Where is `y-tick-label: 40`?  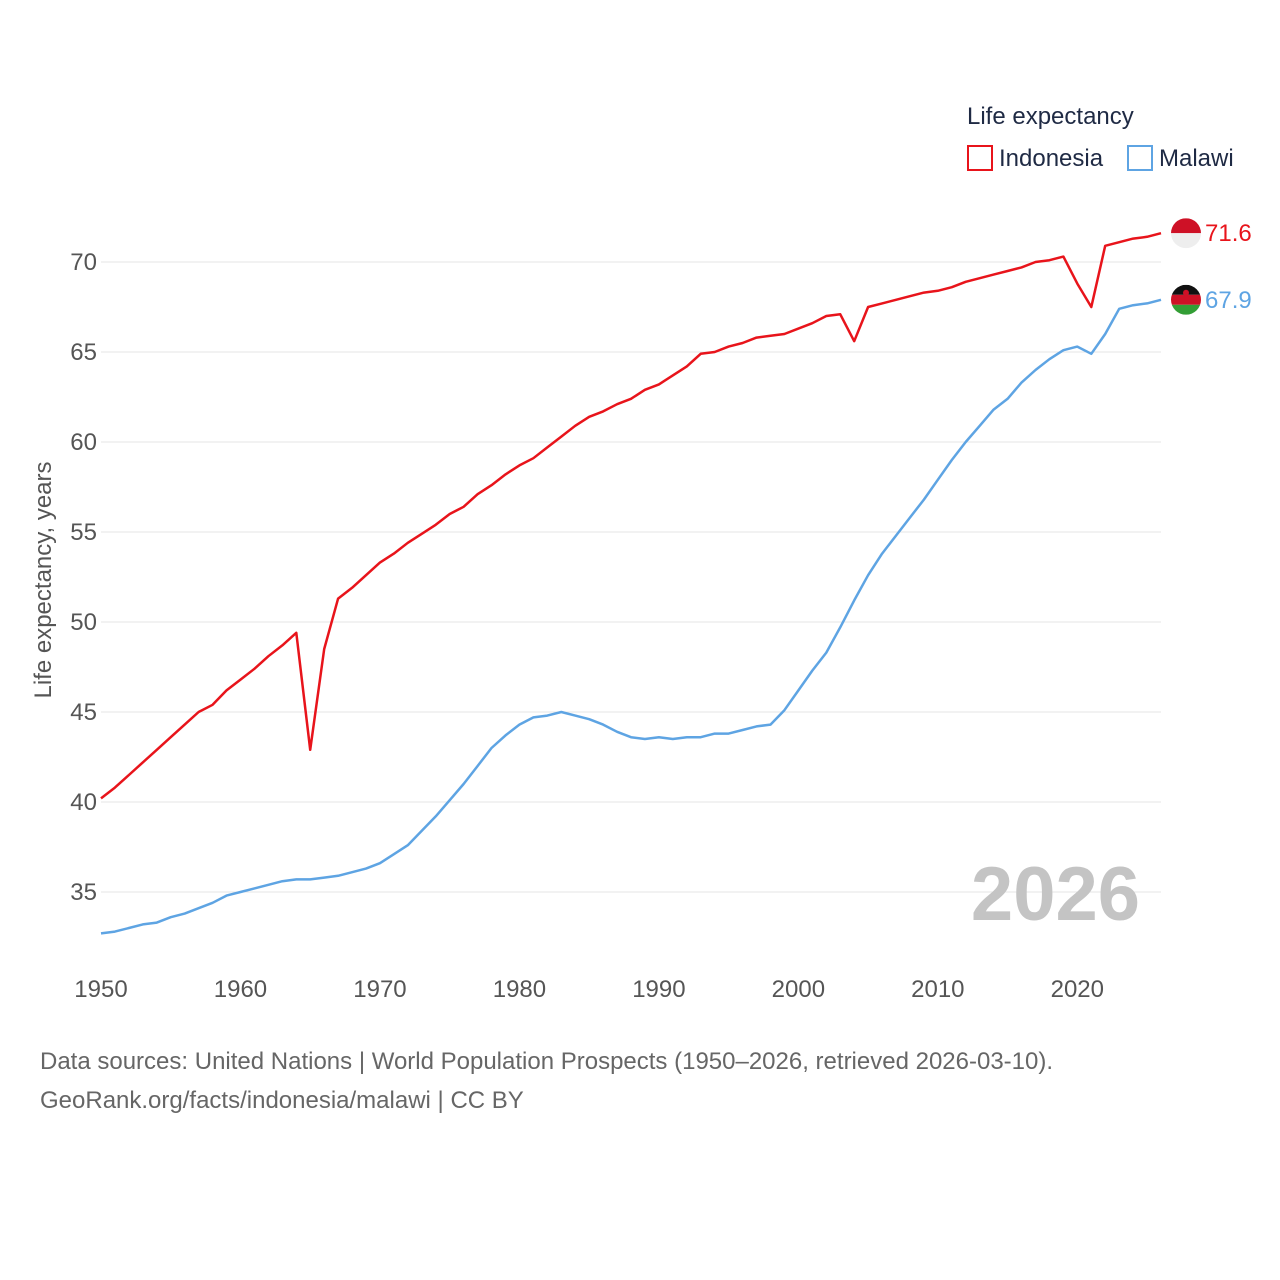
y-tick-label: 40 is located at coordinates (83, 802).